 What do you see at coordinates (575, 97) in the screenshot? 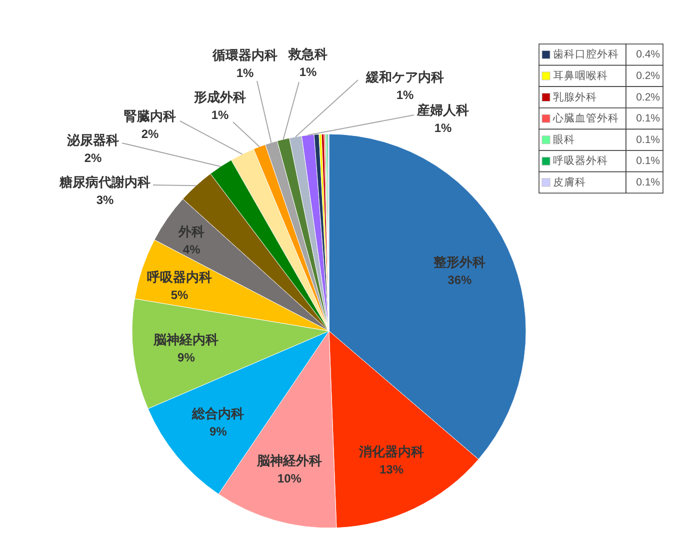
I see `legend-label: 乳腺外科` at bounding box center [575, 97].